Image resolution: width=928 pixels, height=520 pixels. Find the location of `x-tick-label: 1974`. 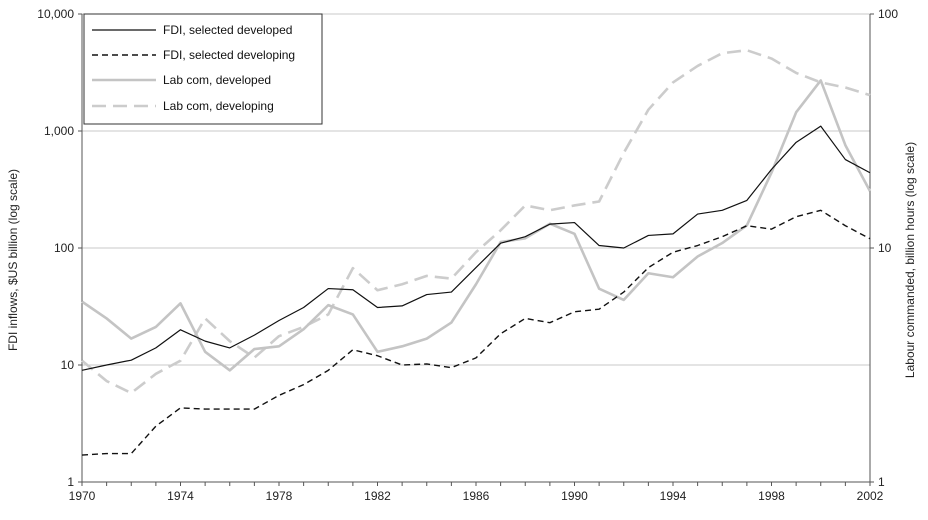

x-tick-label: 1974 is located at coordinates (180, 496).